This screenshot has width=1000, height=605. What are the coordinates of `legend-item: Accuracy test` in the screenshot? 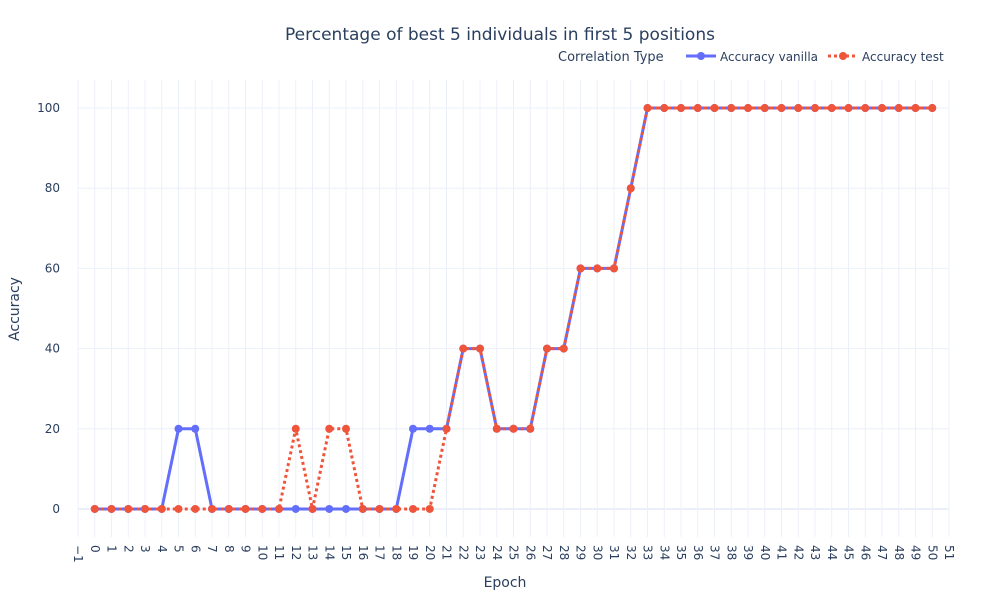 It's located at (886, 57).